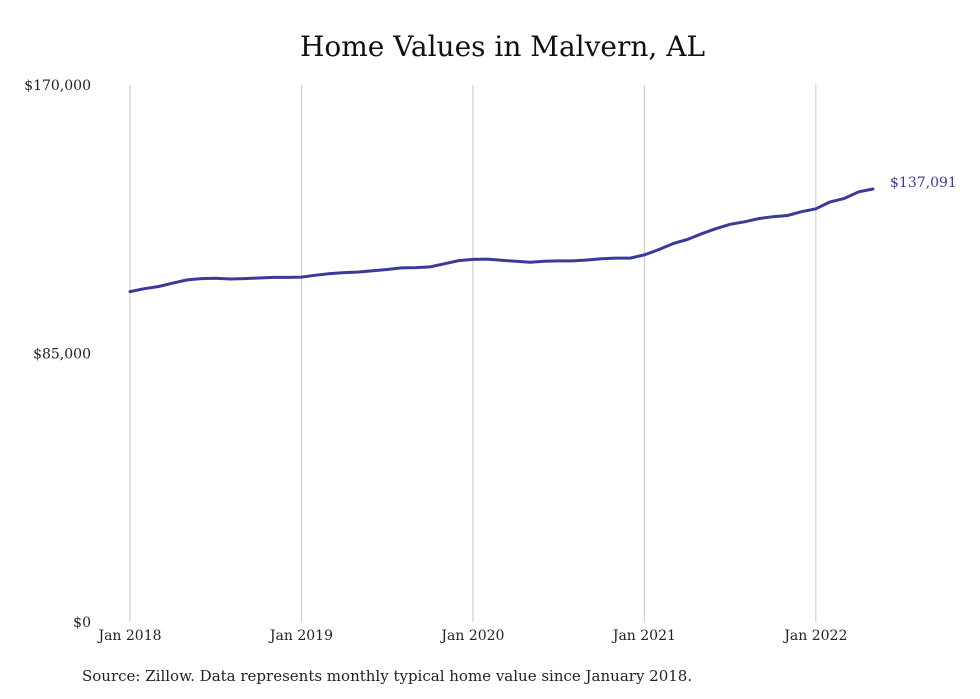 The height and width of the screenshot is (699, 980). Describe the element at coordinates (300, 636) in the screenshot. I see `x-tick-label-1: Jan 2019` at that location.